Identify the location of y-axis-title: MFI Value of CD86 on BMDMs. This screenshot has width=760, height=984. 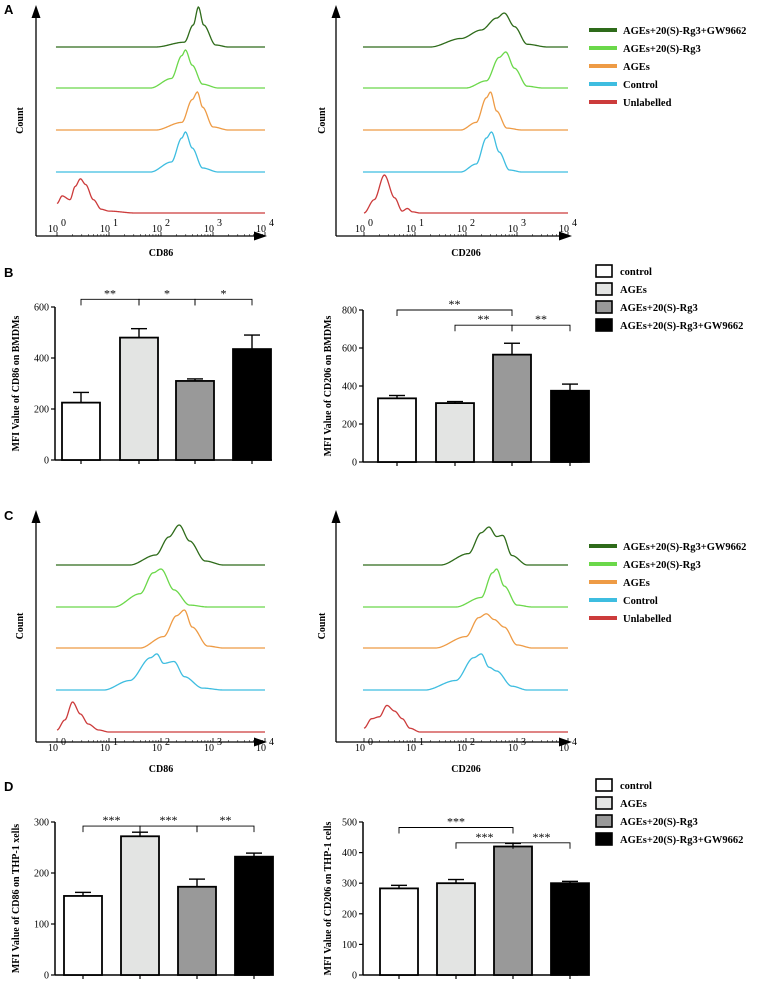
(16, 383).